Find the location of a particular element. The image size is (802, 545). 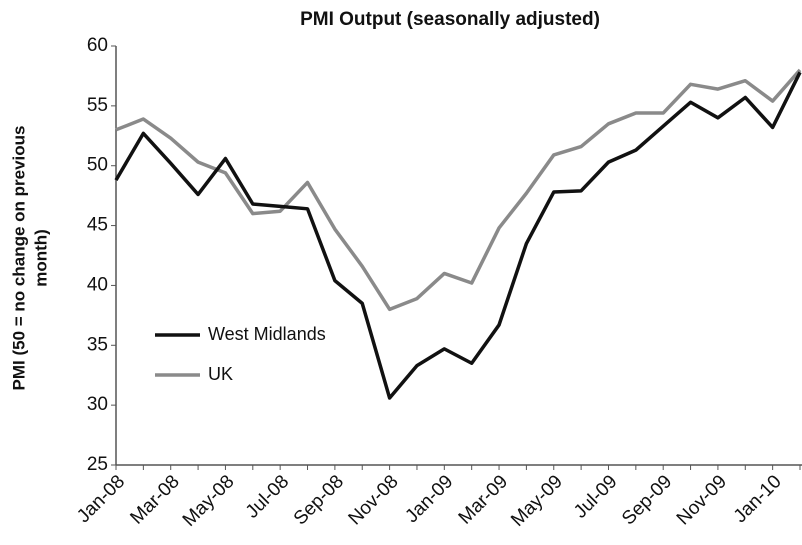

y-axis-title: PMI (50 = no change on previous month) is located at coordinates (29, 258).